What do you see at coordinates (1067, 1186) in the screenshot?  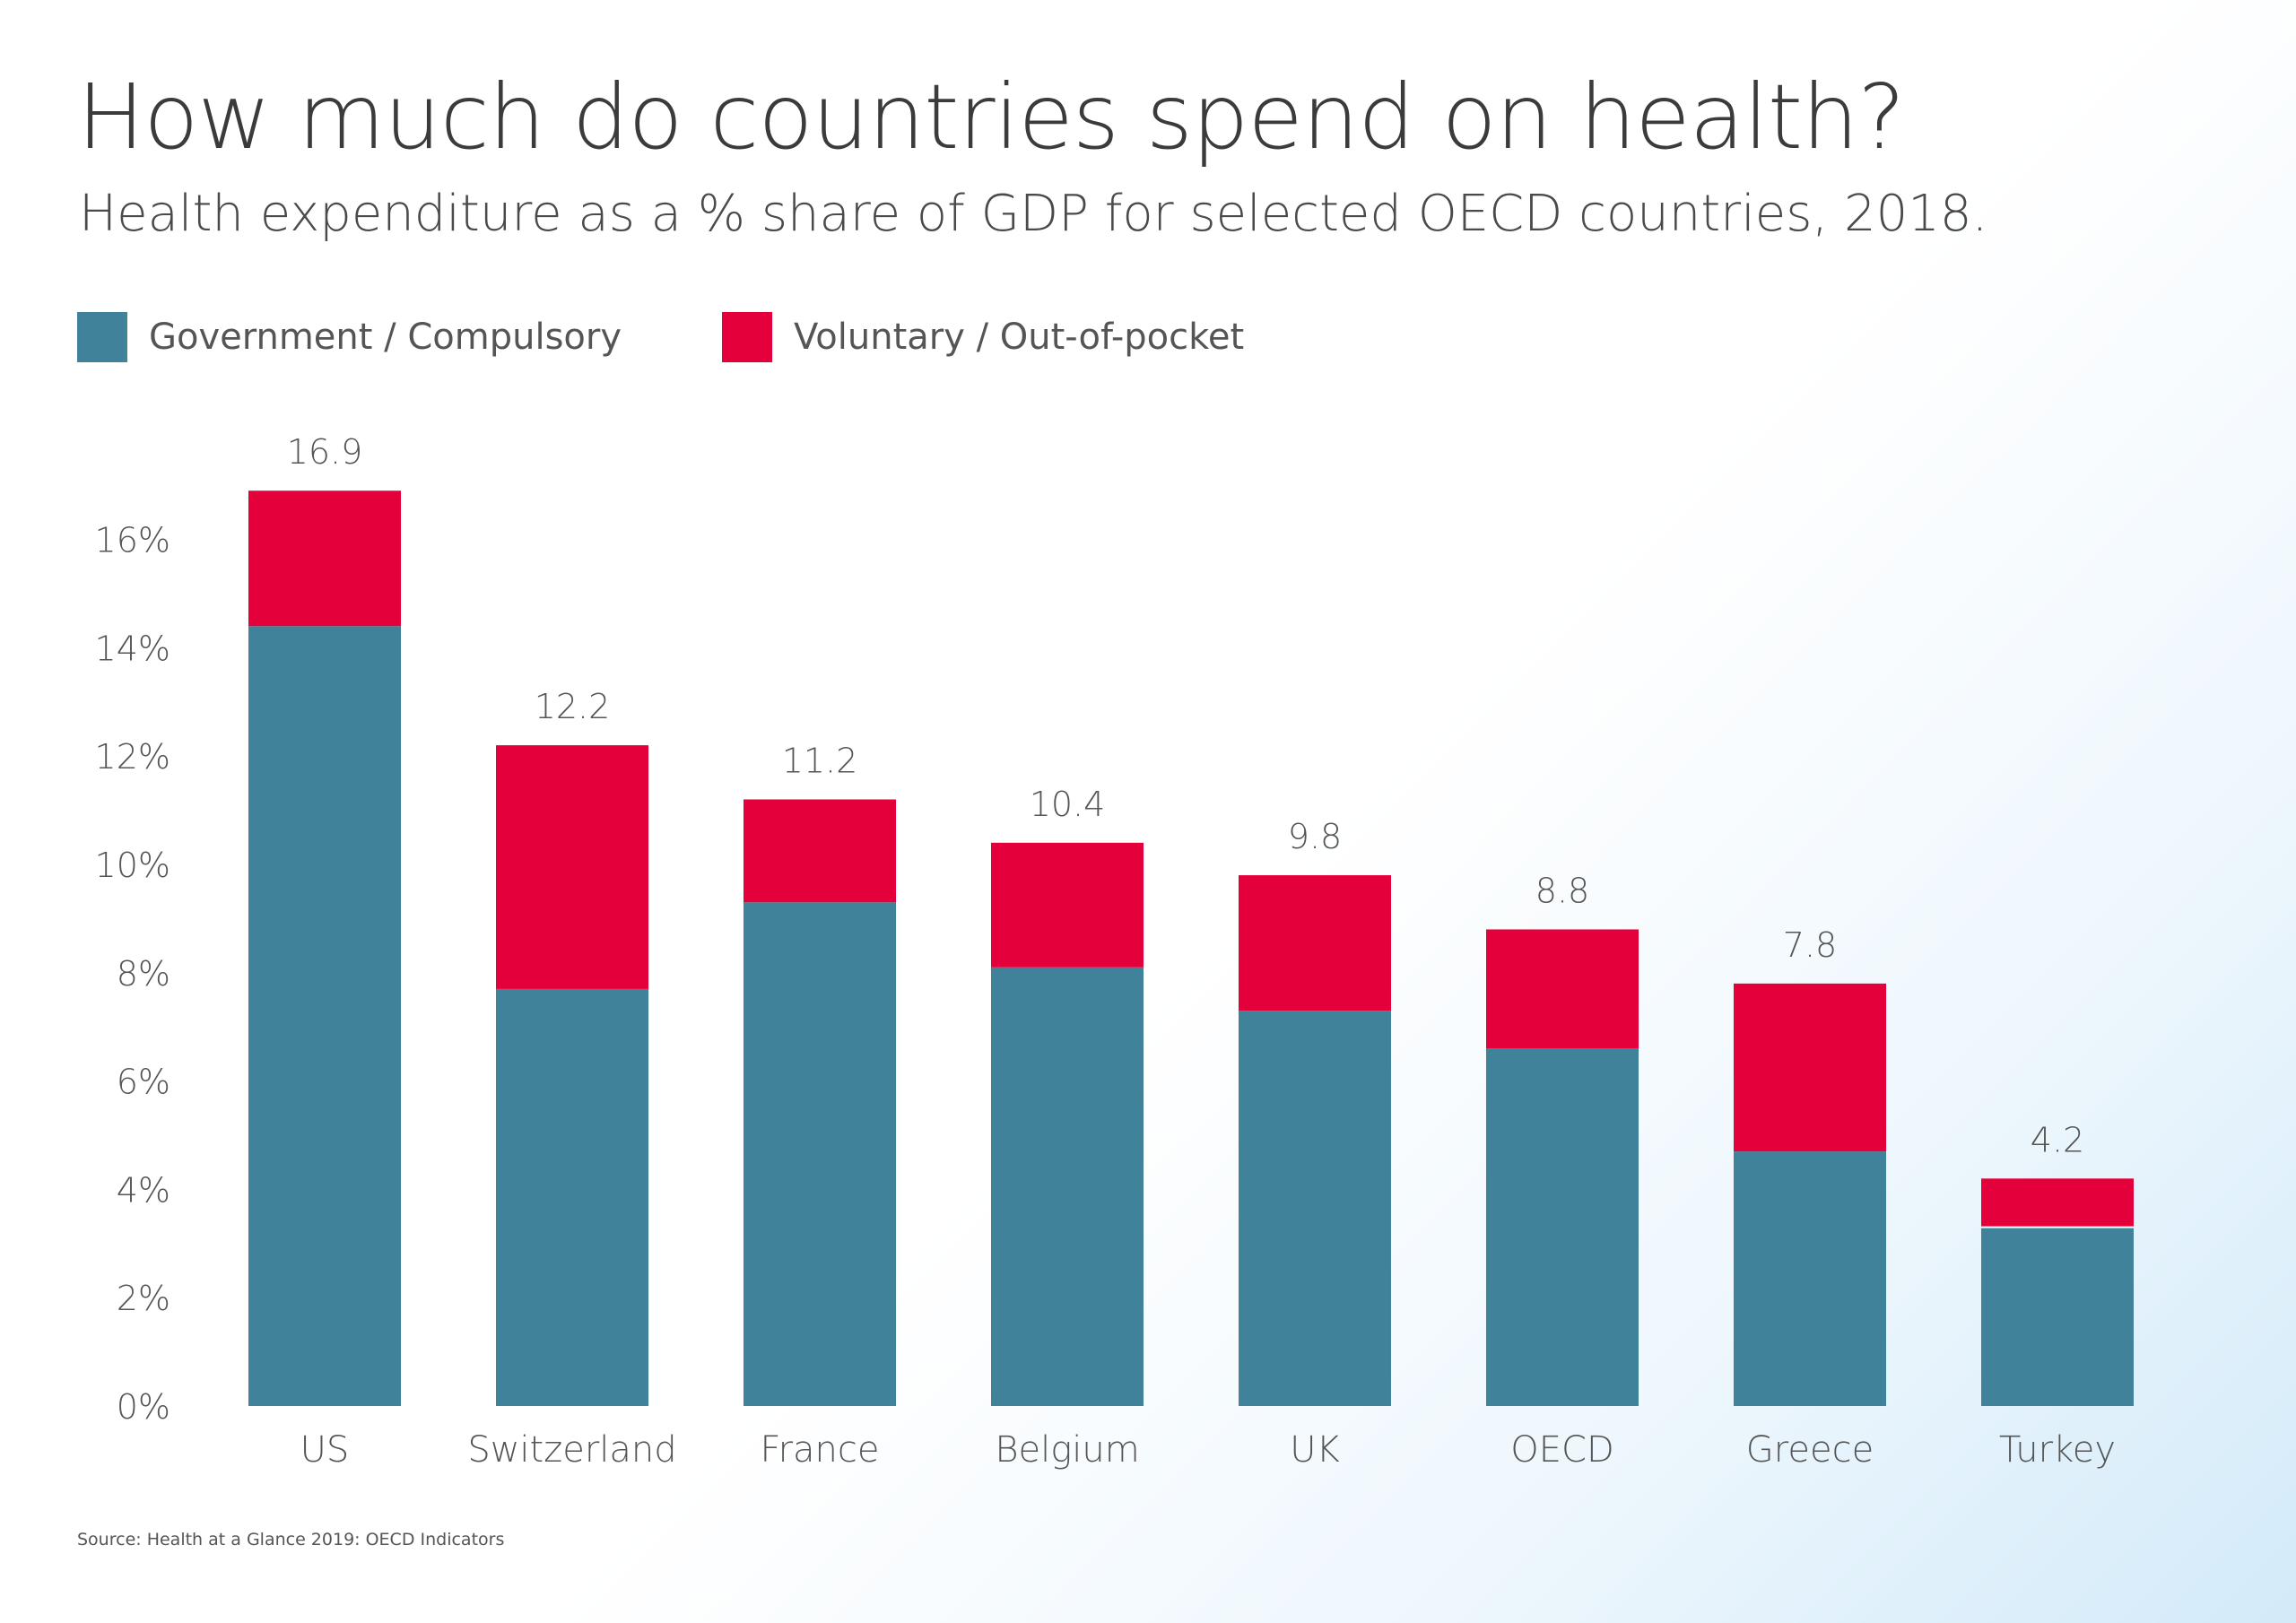 I see `bar-belgium-government` at bounding box center [1067, 1186].